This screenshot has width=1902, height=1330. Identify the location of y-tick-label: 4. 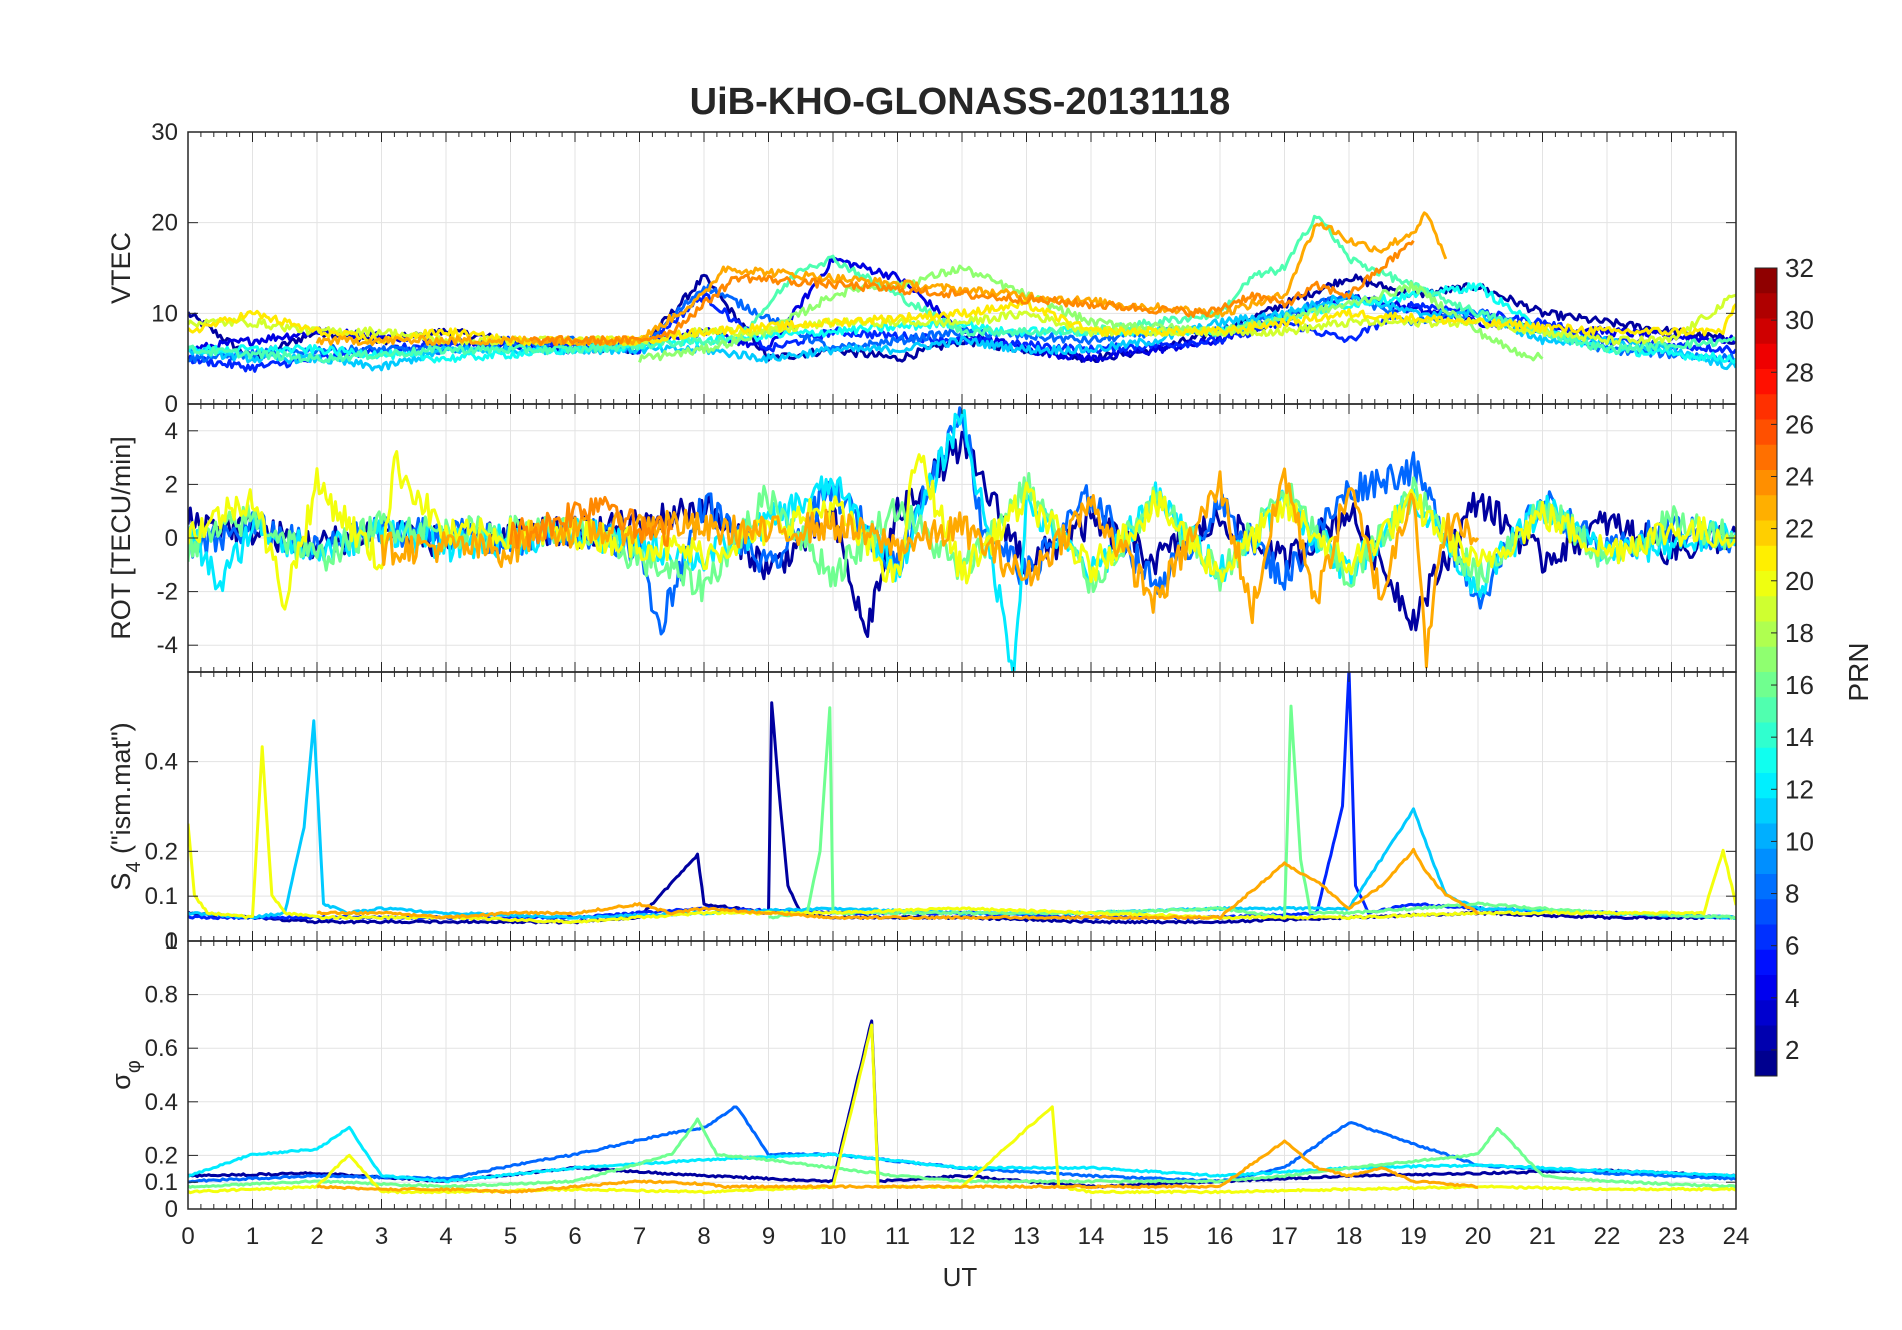
(171, 431).